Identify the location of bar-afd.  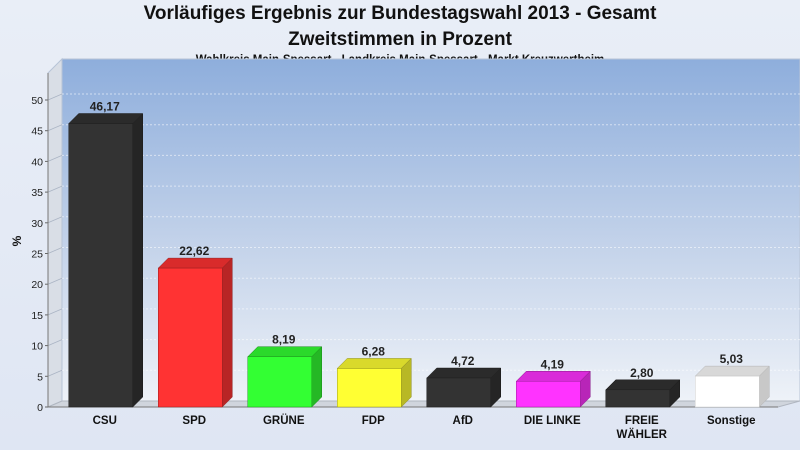
(464, 387).